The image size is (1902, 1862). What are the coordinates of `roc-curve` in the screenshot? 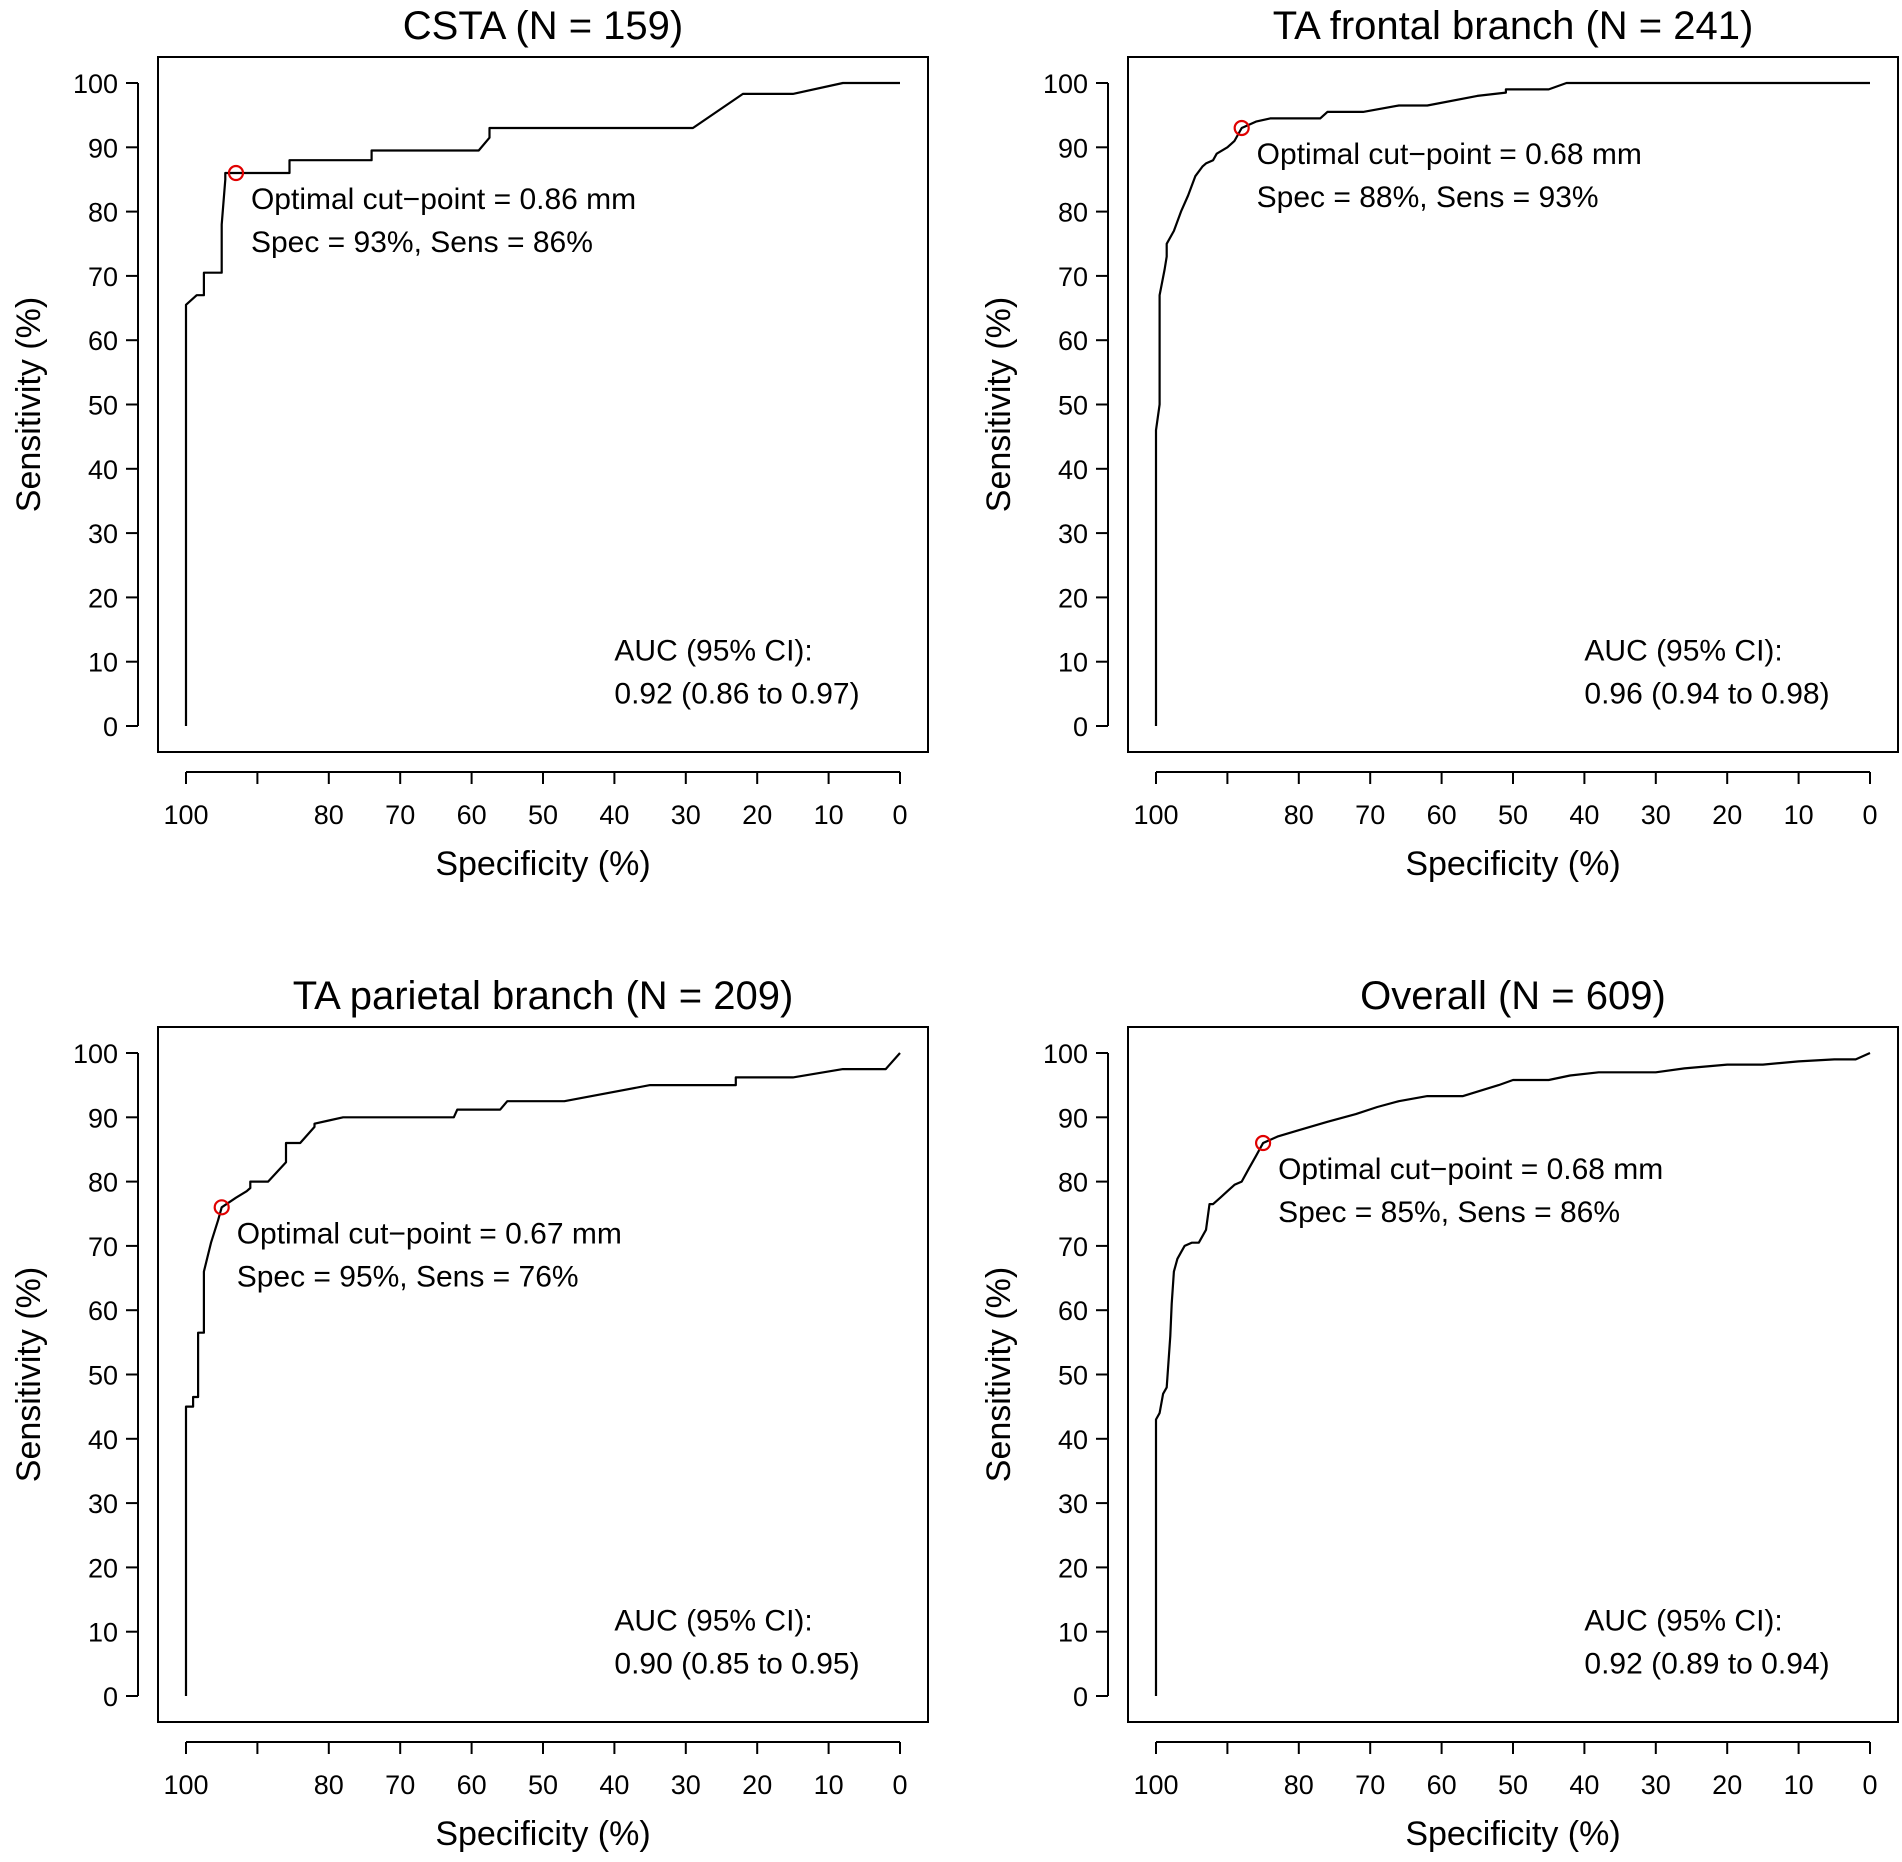 It's located at (1512, 403).